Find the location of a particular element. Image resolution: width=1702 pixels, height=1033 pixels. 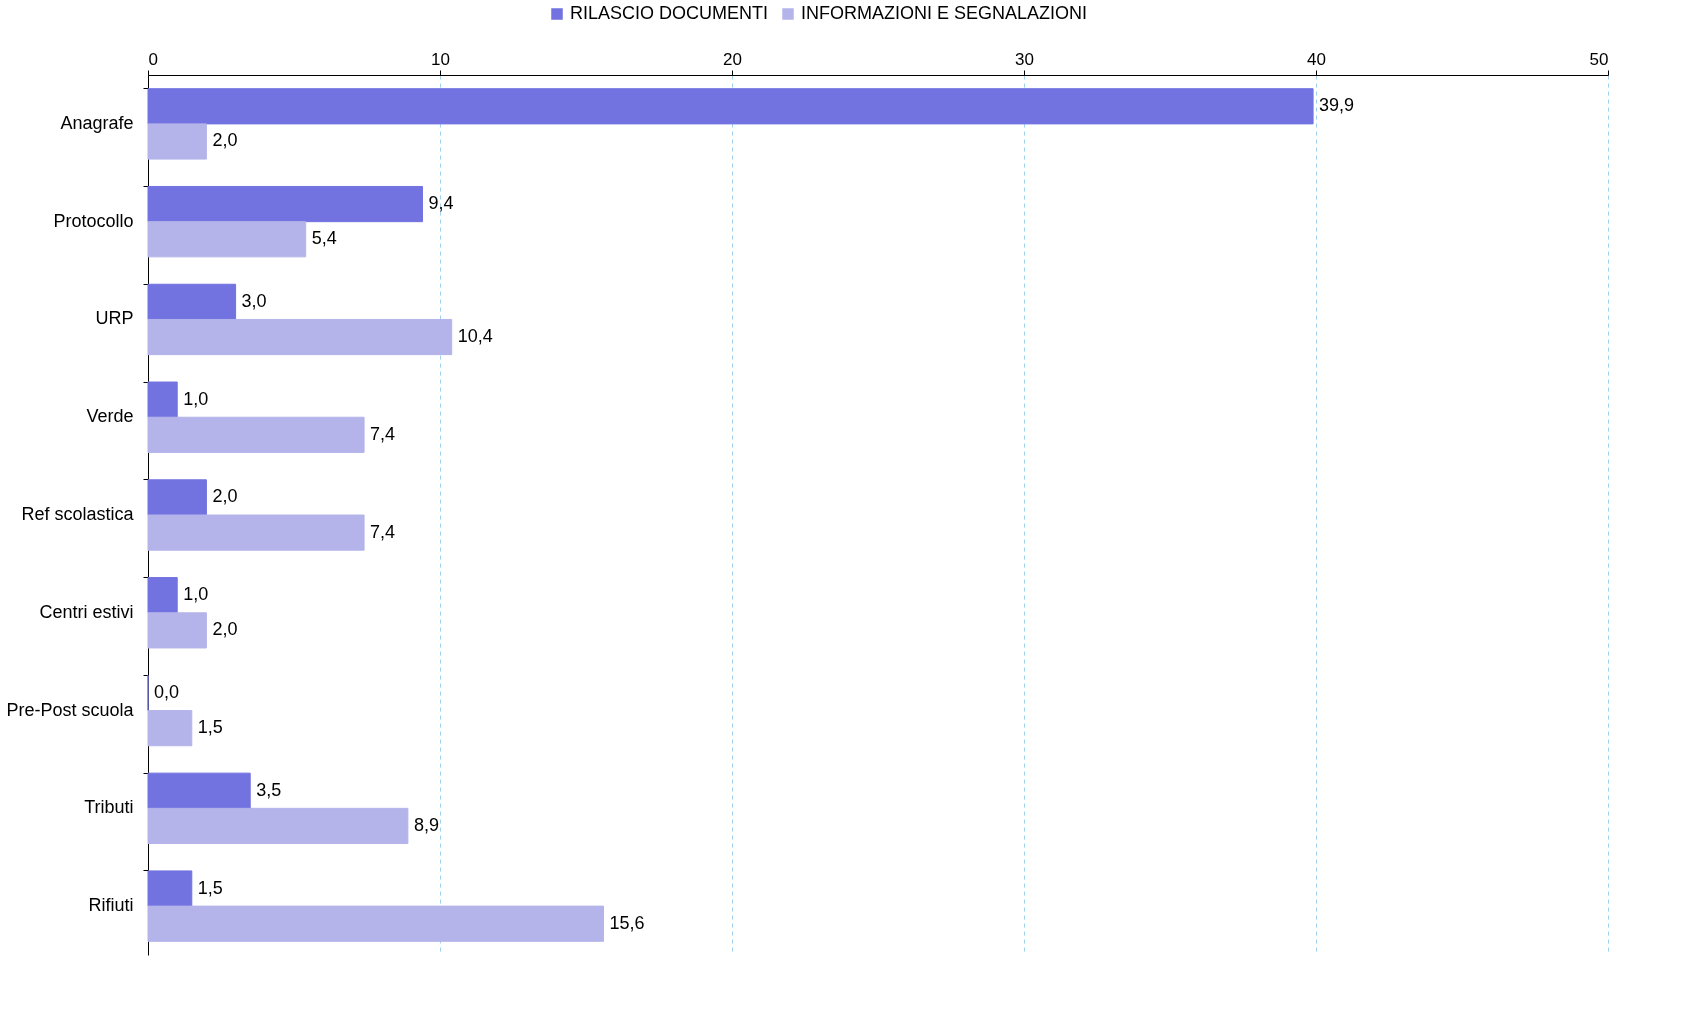

y-tick-label: Protocollo is located at coordinates (93, 220).